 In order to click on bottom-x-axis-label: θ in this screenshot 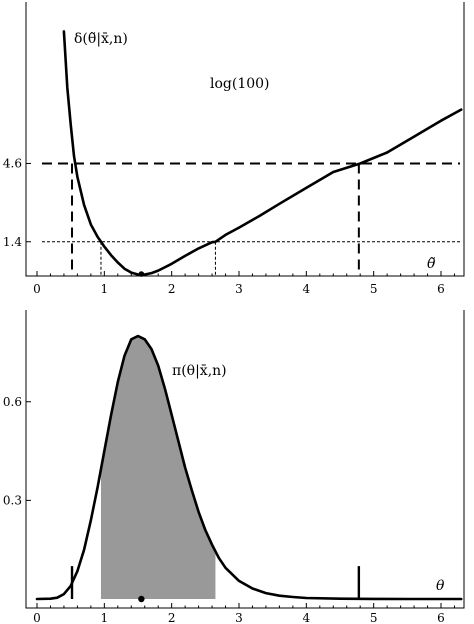, I will do `click(440, 586)`.